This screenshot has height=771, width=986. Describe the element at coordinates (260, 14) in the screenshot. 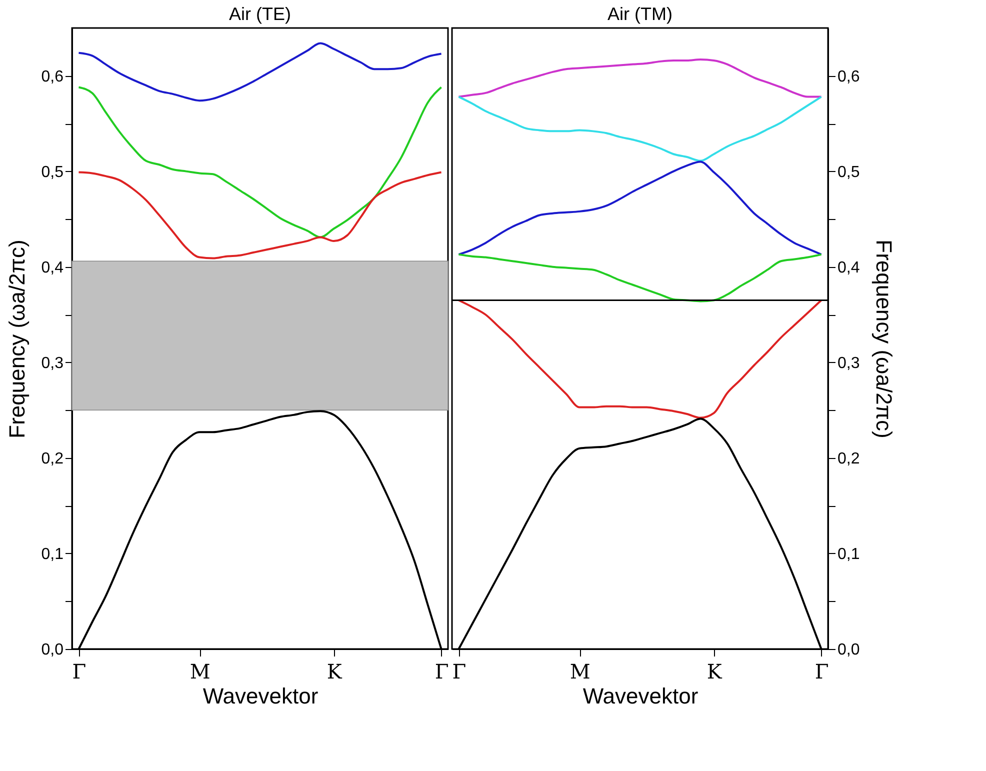

I see `chart-title: Air (TE)` at that location.